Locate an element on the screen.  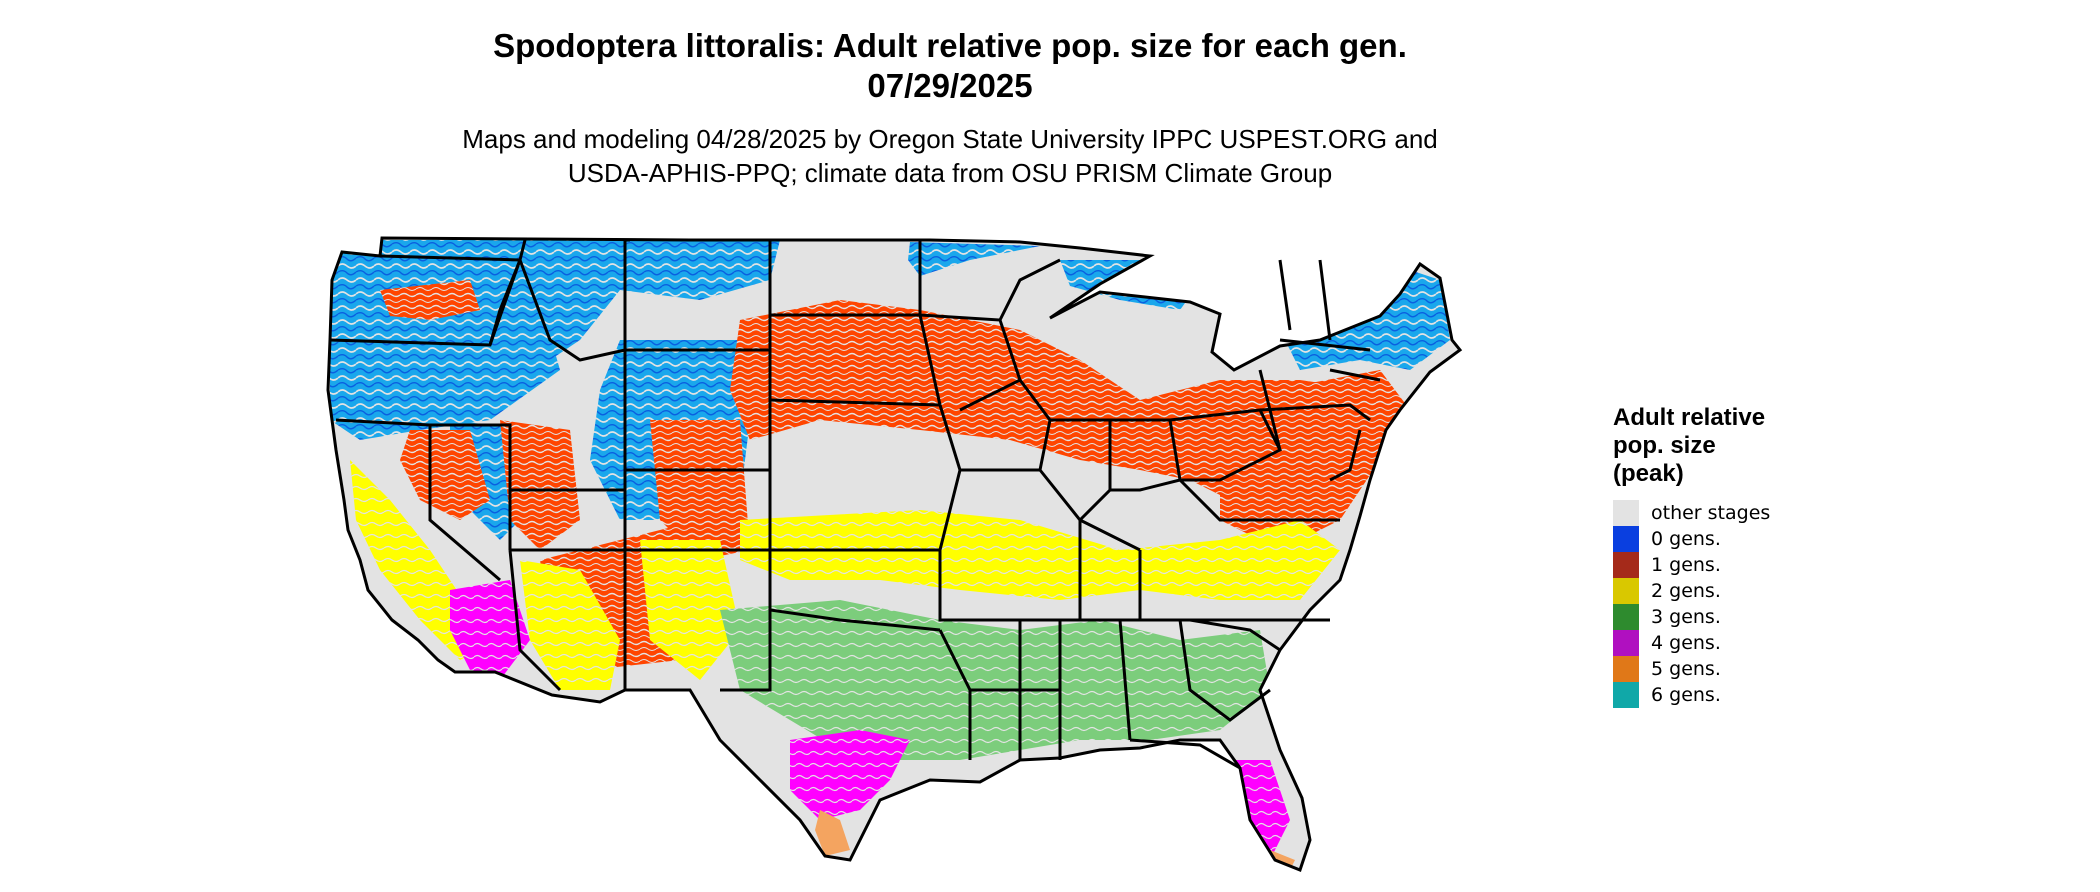
legend-title-line-2: pop. size is located at coordinates (1664, 445).